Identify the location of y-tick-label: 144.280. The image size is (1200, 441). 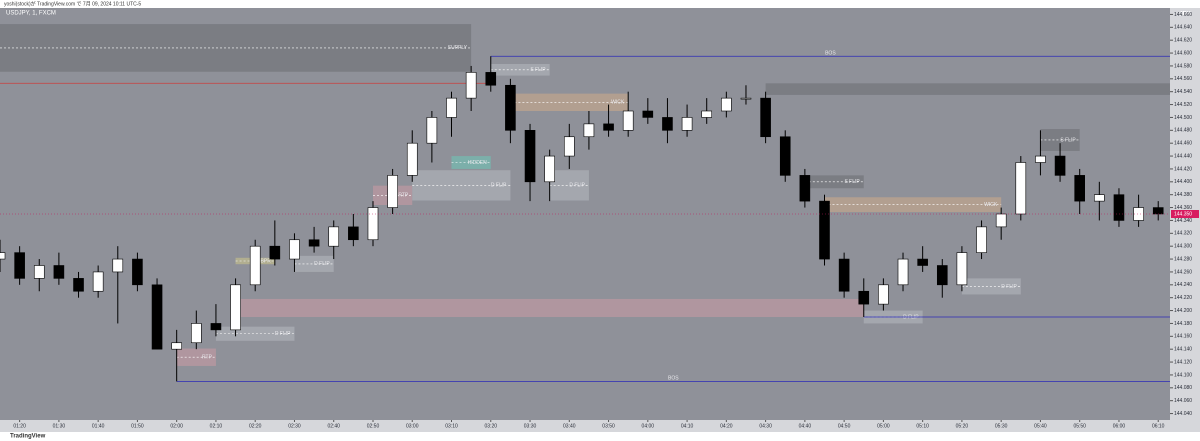
(1183, 259).